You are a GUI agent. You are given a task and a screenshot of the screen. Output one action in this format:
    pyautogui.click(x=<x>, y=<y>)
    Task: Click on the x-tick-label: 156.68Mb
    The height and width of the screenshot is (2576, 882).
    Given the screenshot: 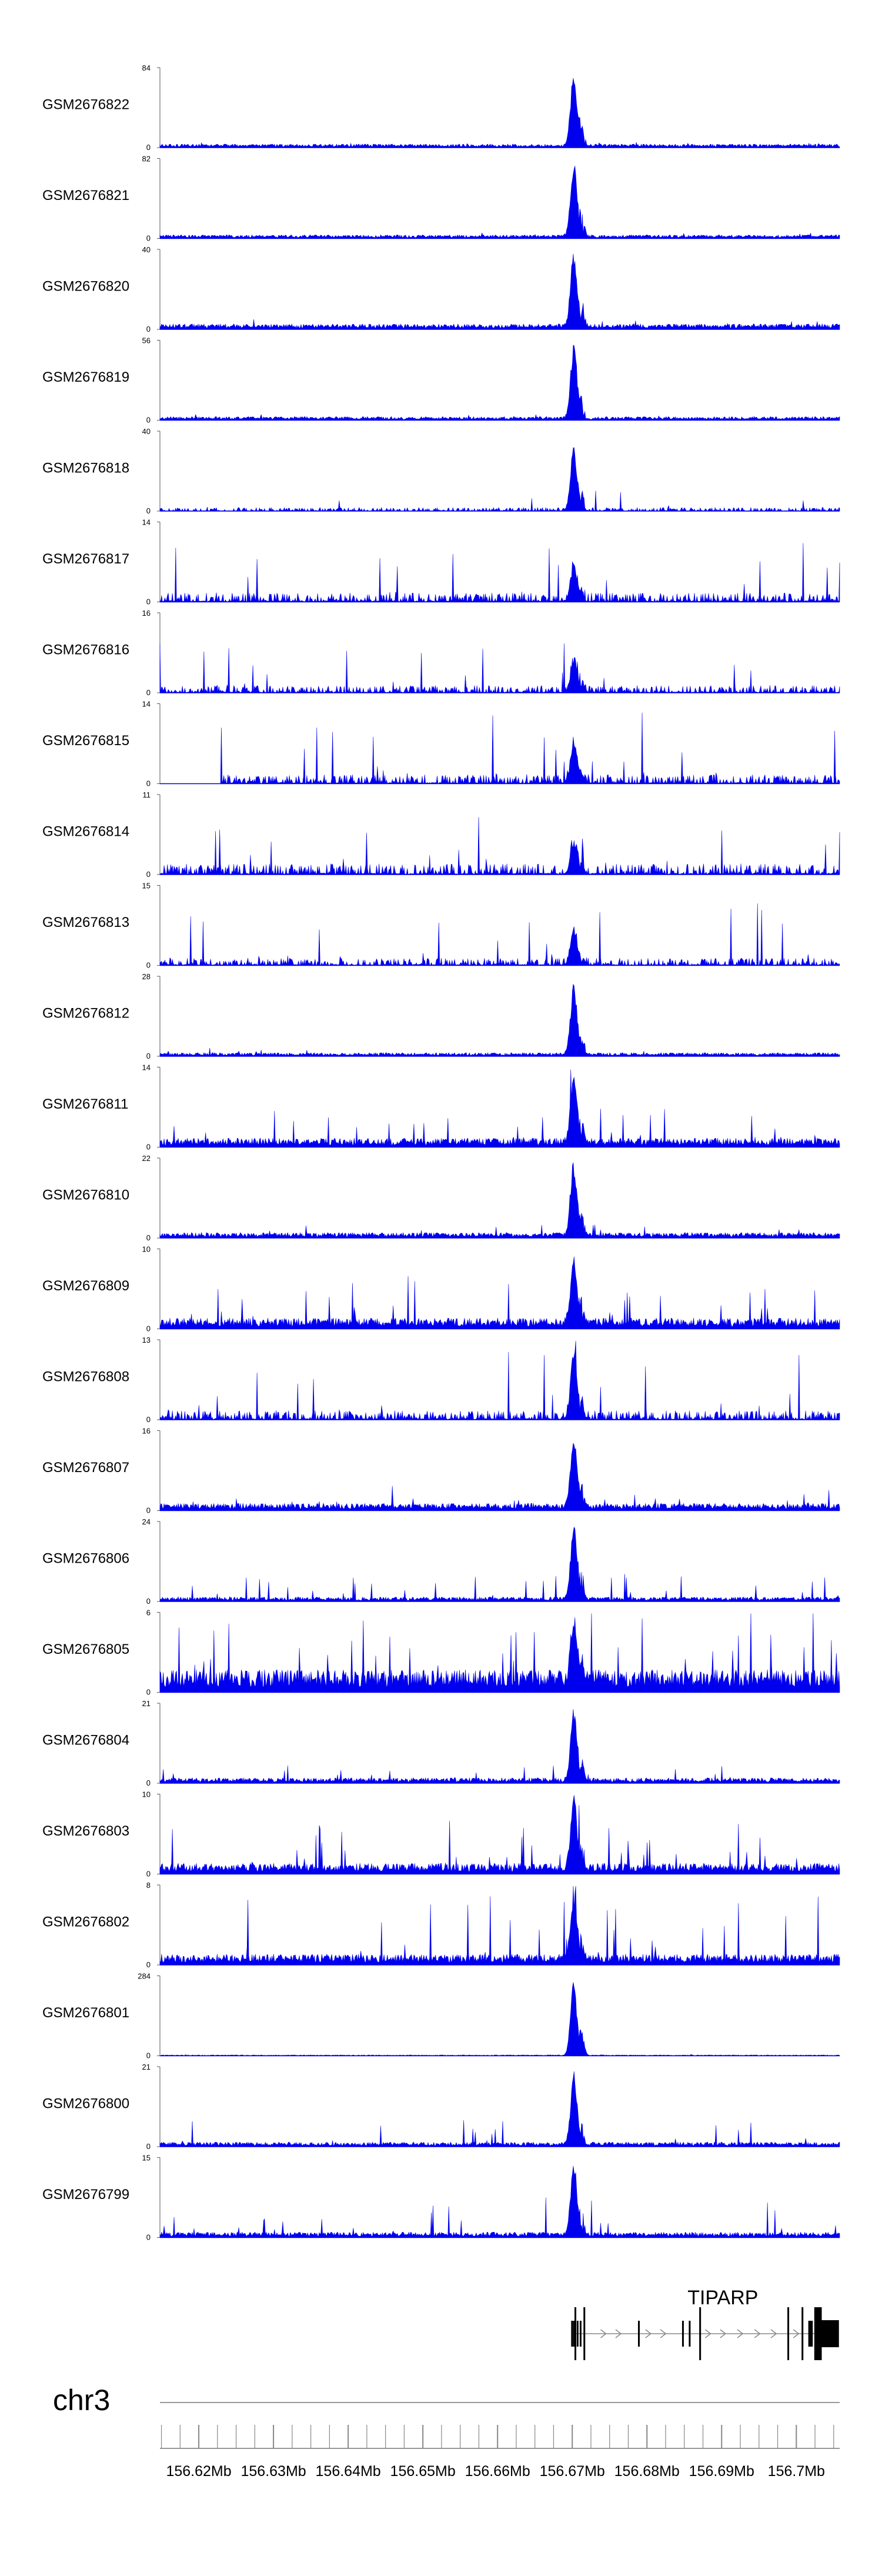 What is the action you would take?
    pyautogui.click(x=647, y=2471)
    